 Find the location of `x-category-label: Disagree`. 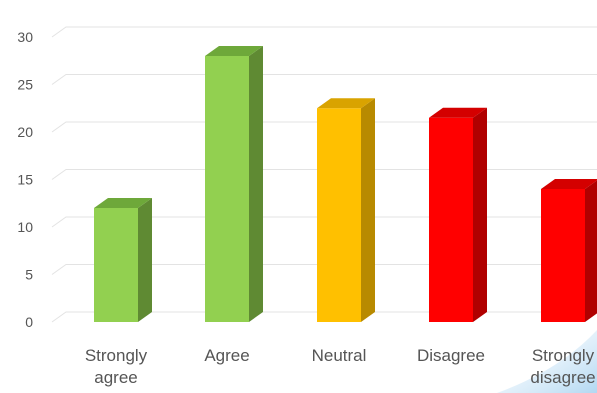

x-category-label: Disagree is located at coordinates (451, 355).